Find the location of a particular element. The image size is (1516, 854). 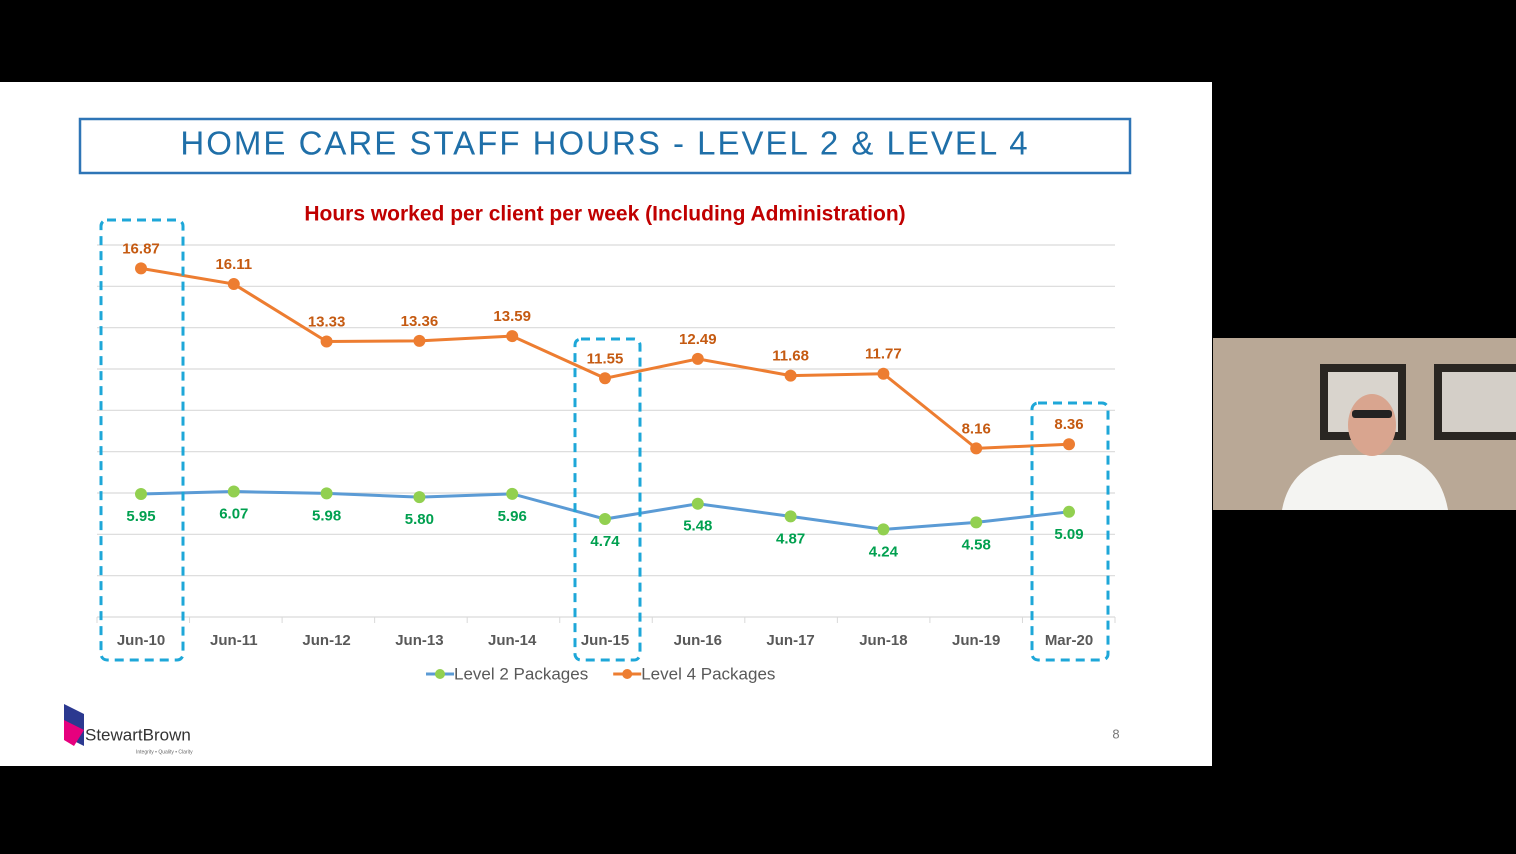

x-tick-label: Jun-19 is located at coordinates (976, 640).